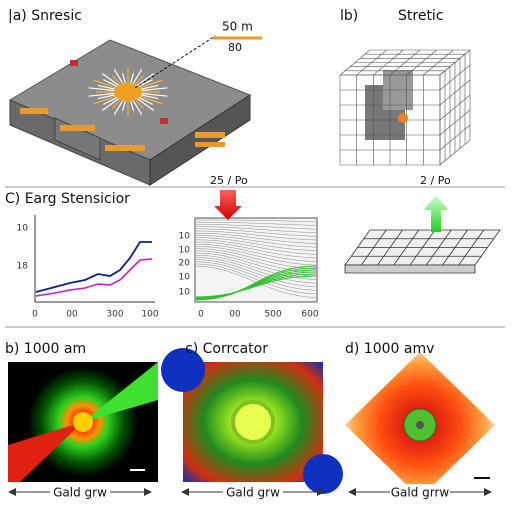  Describe the element at coordinates (83, 422) in the screenshot. I see `image-b` at that location.